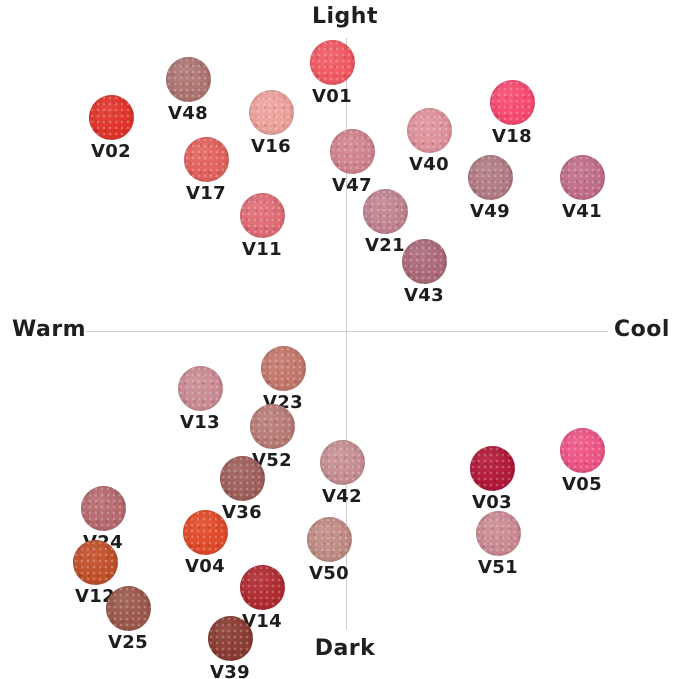  Describe the element at coordinates (128, 642) in the screenshot. I see `swatch-label-V25: V25` at that location.